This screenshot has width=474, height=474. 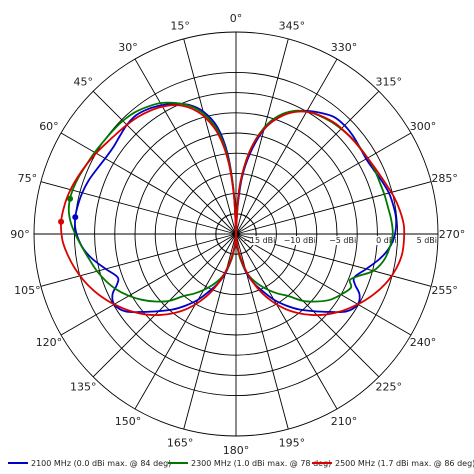 What do you see at coordinates (292, 443) in the screenshot?
I see `angle-label: 195°` at bounding box center [292, 443].